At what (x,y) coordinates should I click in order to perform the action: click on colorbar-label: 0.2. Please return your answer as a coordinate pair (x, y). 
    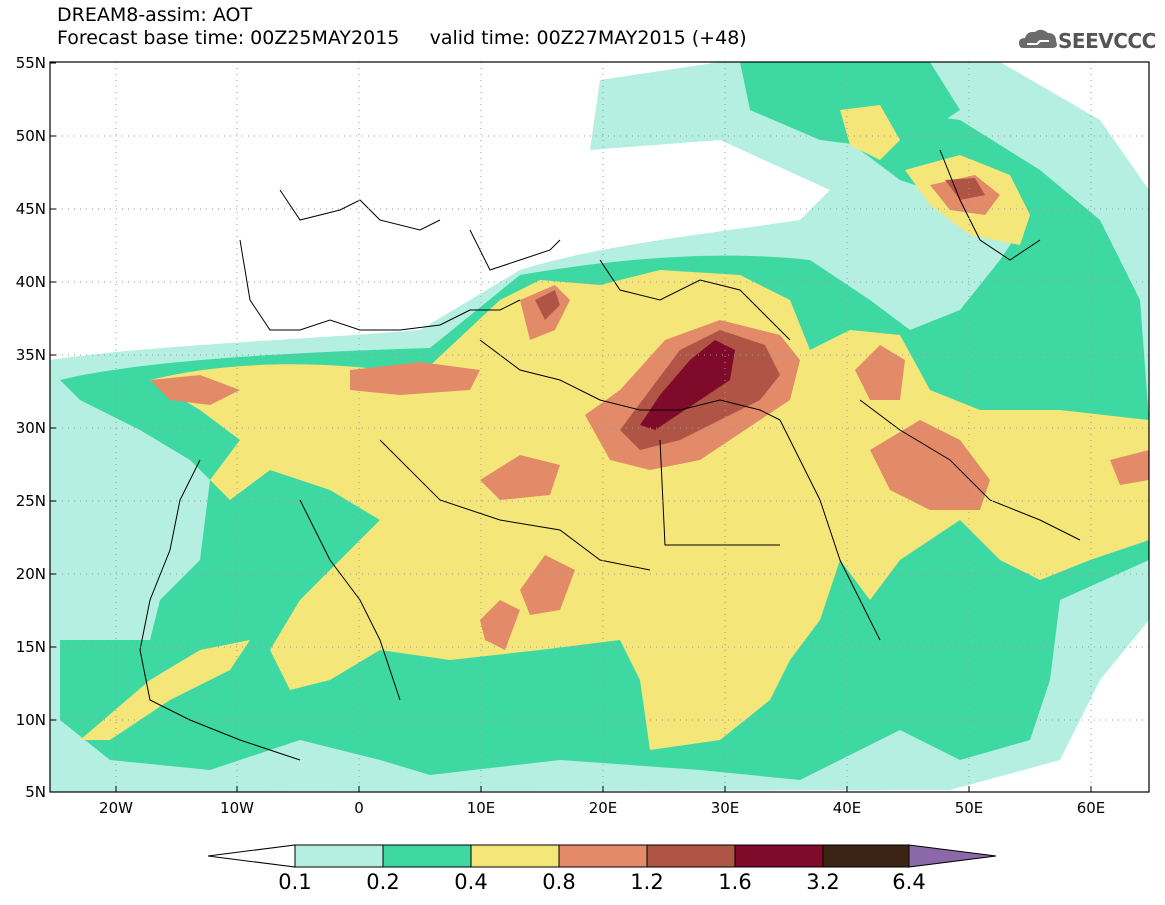
    Looking at the image, I should click on (383, 882).